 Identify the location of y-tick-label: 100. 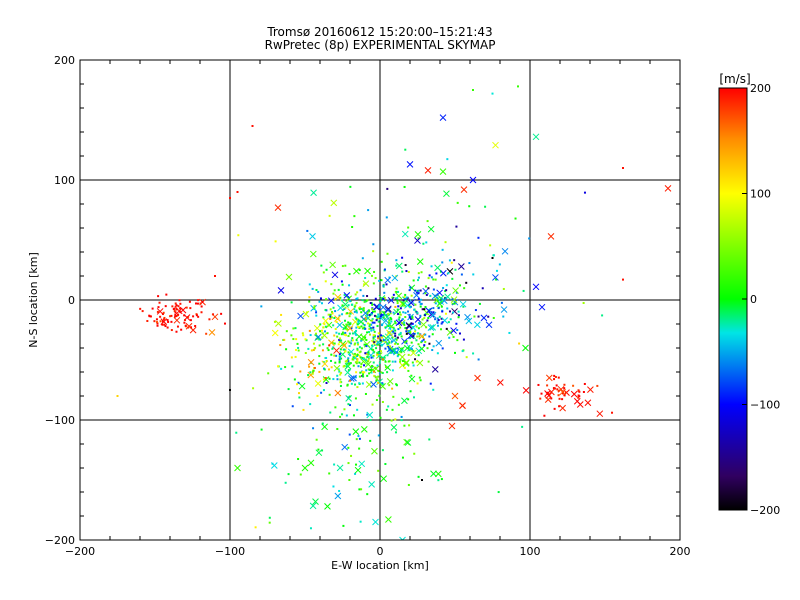
(64, 180).